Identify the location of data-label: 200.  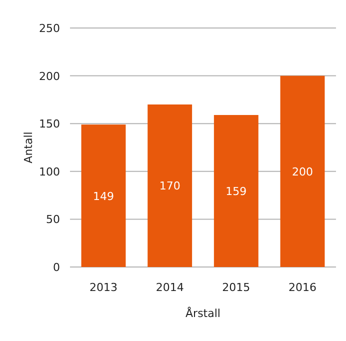
(302, 171).